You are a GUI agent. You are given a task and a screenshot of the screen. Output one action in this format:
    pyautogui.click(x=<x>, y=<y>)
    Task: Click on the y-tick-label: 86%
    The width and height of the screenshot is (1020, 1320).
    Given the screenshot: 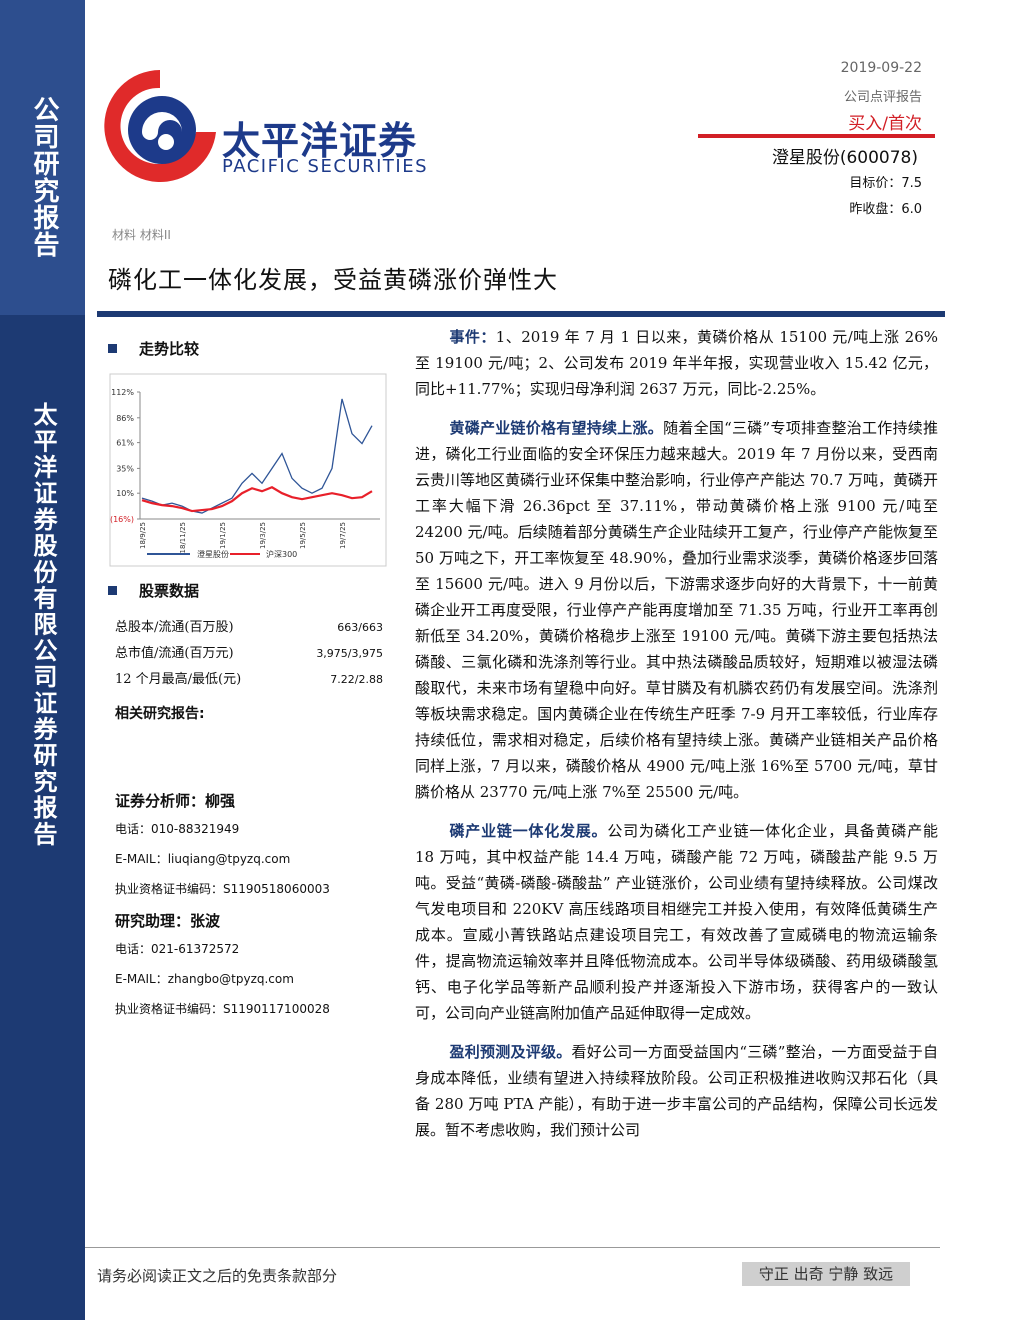 What is the action you would take?
    pyautogui.click(x=125, y=418)
    